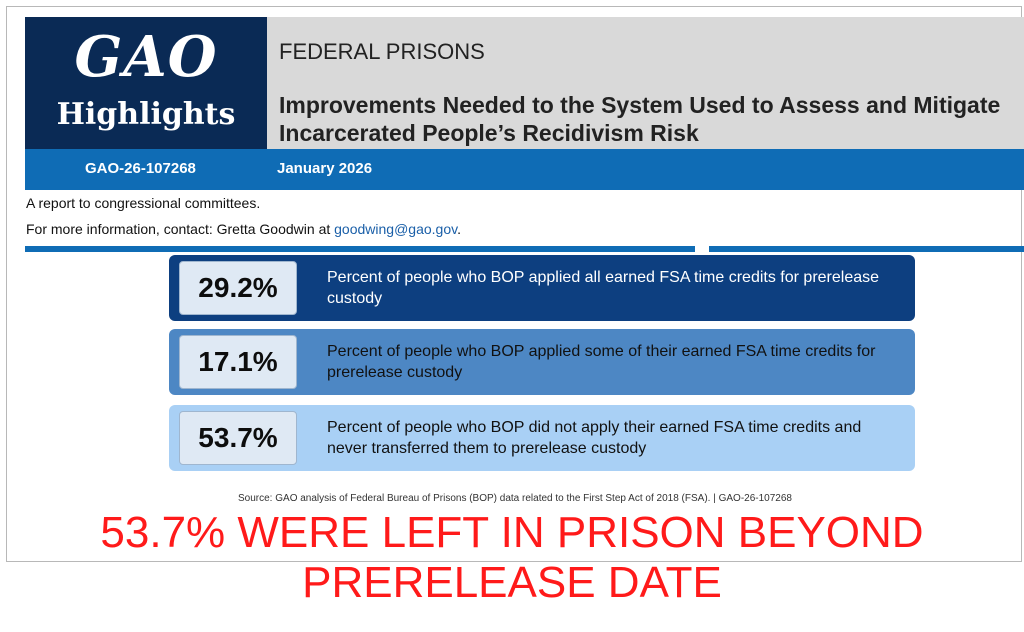 The image size is (1024, 632). Describe the element at coordinates (325, 168) in the screenshot. I see `report-date: January 2026` at that location.